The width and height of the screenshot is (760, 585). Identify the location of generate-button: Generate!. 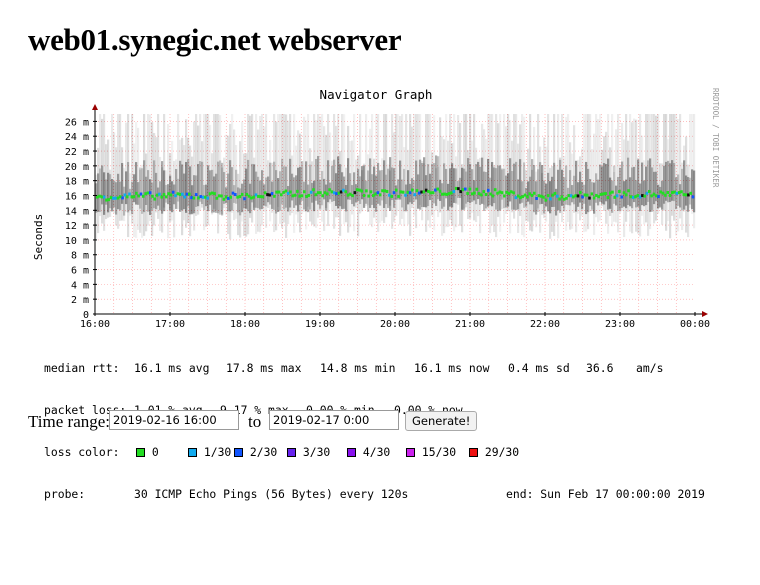
(441, 421).